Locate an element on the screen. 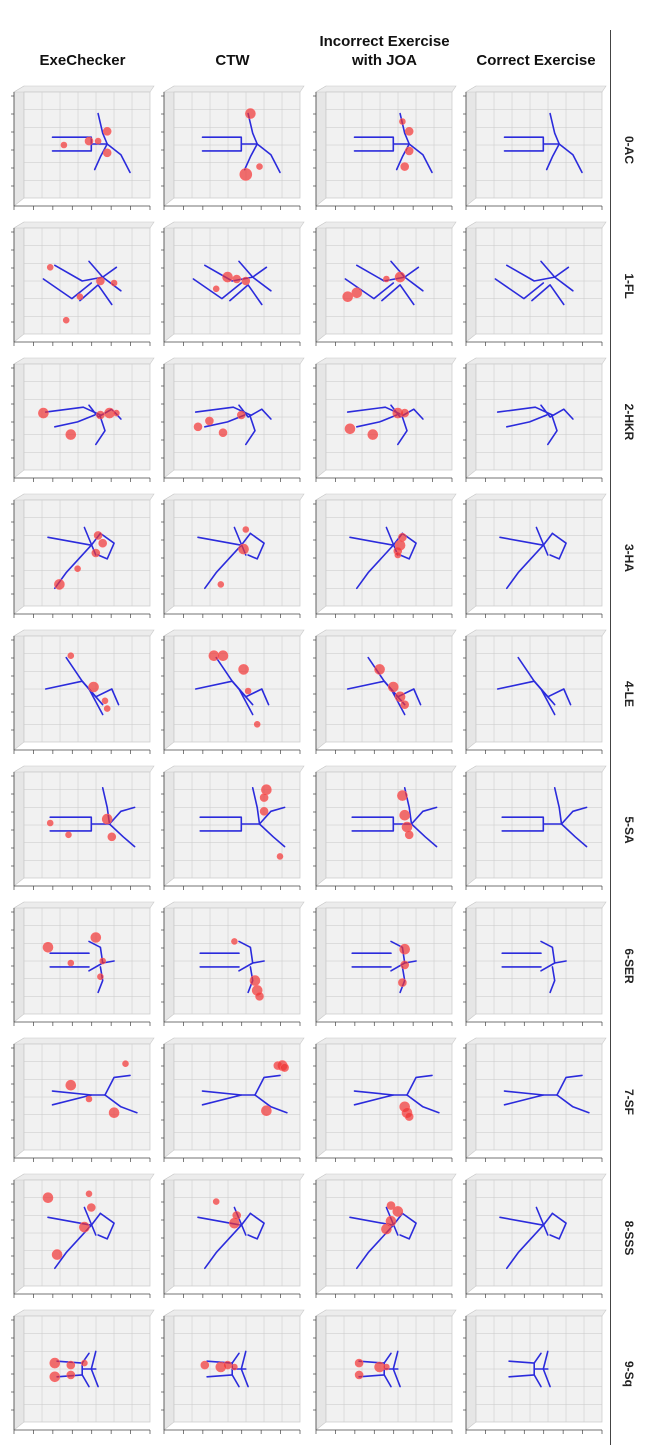 The height and width of the screenshot is (1453, 645). plot-panel-r3-c2 is located at coordinates (385, 555).